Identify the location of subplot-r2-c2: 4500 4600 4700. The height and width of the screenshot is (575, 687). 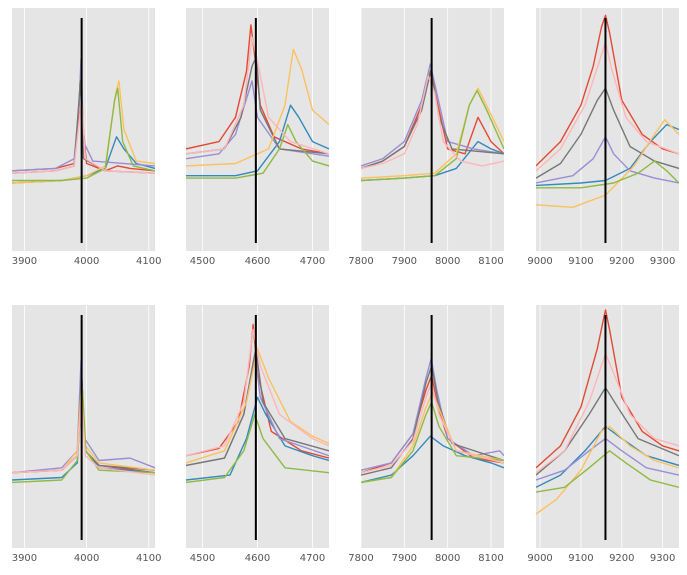
(257, 434).